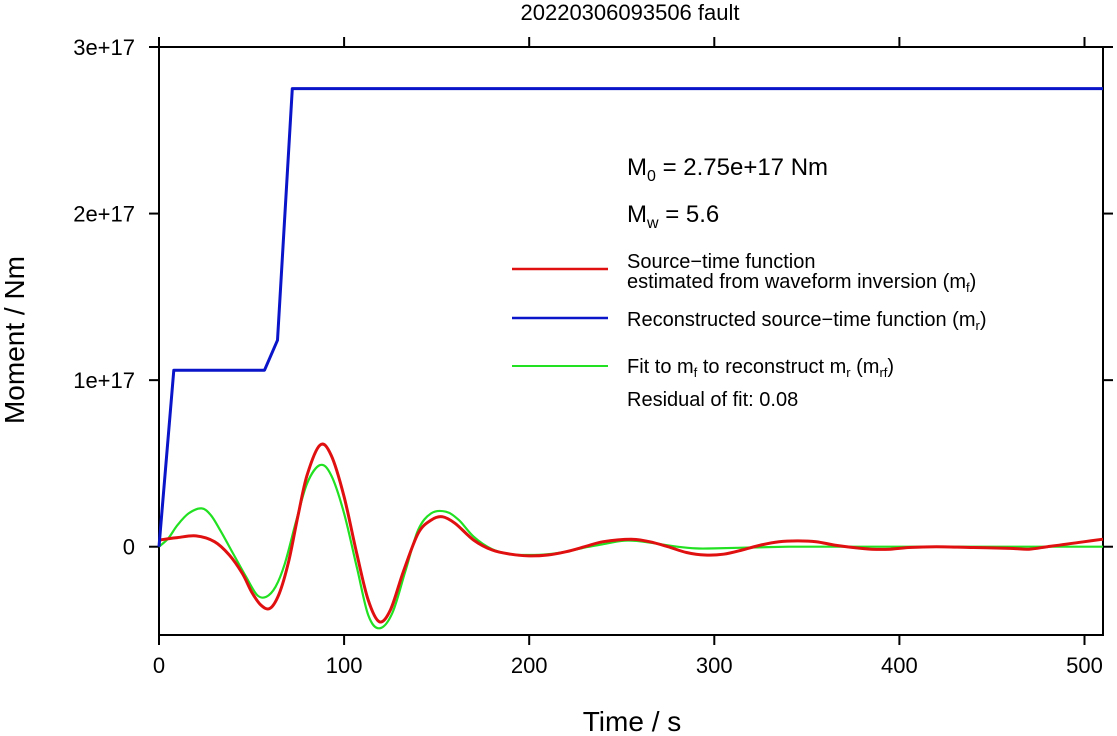 The width and height of the screenshot is (1117, 736). I want to click on legend-green-label-b: to reconstruct m, so click(771, 367).